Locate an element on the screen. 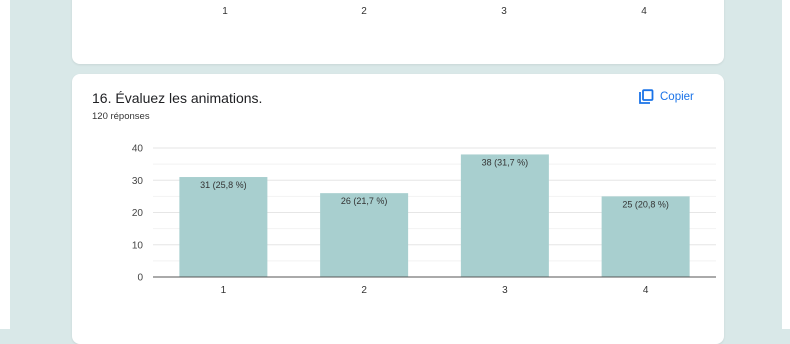 This screenshot has width=790, height=344. copy-button-label: Copier is located at coordinates (677, 97).